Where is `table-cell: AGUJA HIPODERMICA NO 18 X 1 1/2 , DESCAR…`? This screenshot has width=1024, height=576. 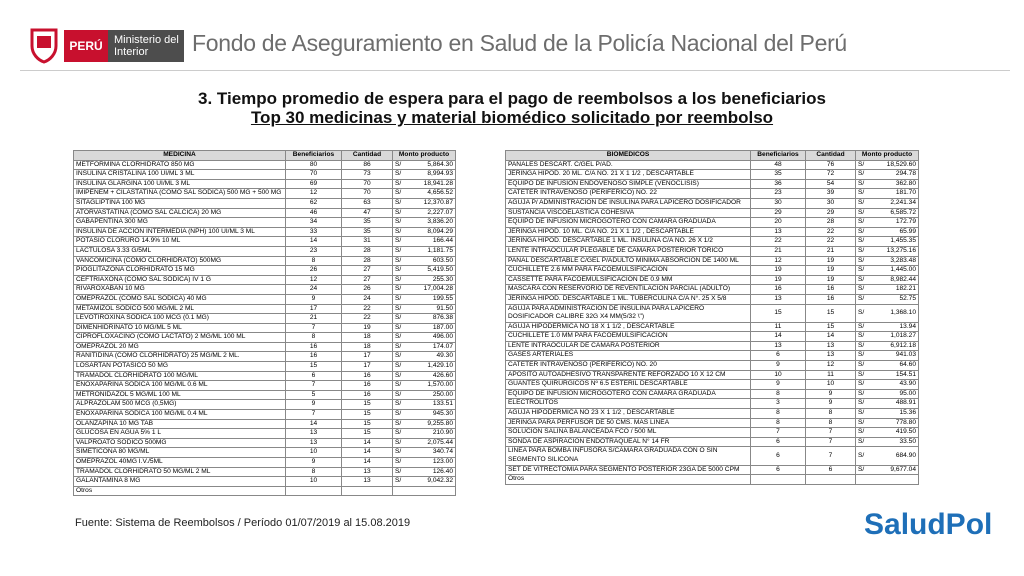
table-cell: AGUJA HIPODERMICA NO 18 X 1 1/2 , DESCAR… is located at coordinates (628, 327).